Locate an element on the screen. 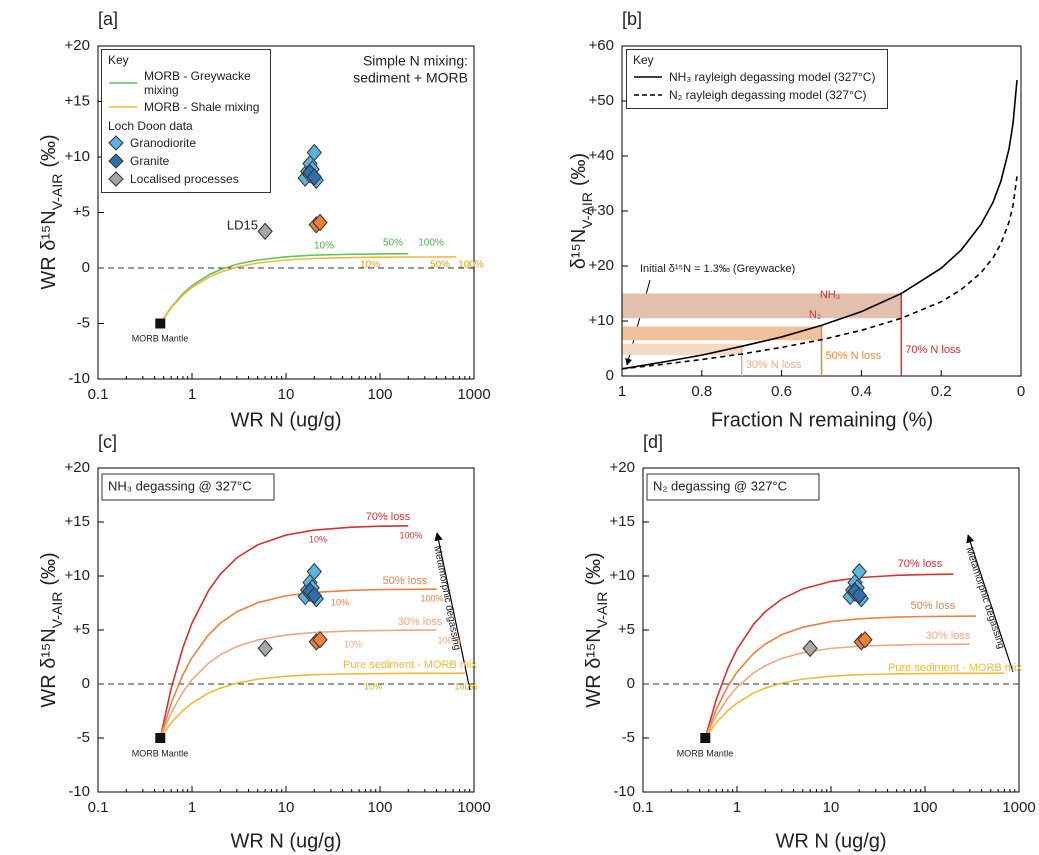 Image resolution: width=1039 pixels, height=855 pixels. subtitle: N₂ degassing @ 327°C is located at coordinates (720, 485).